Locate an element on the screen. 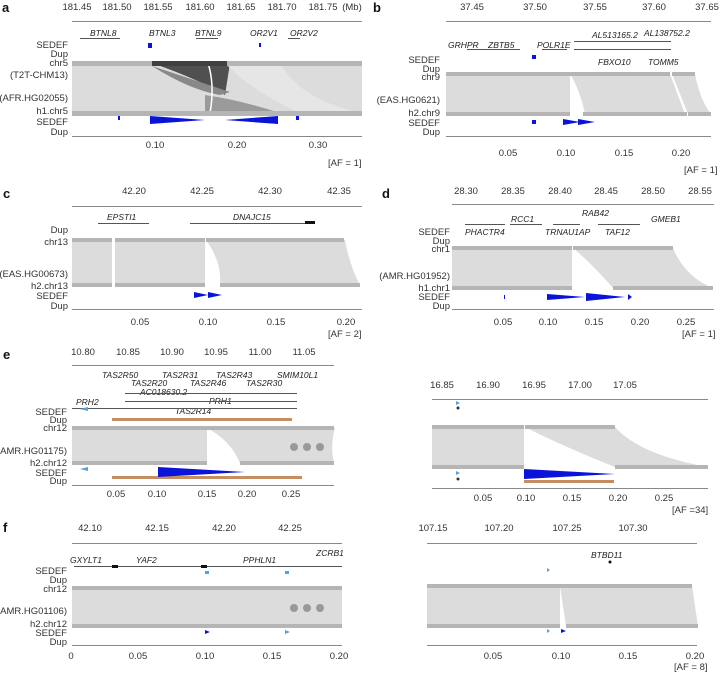  axis-tick: 28.35 is located at coordinates (513, 191).